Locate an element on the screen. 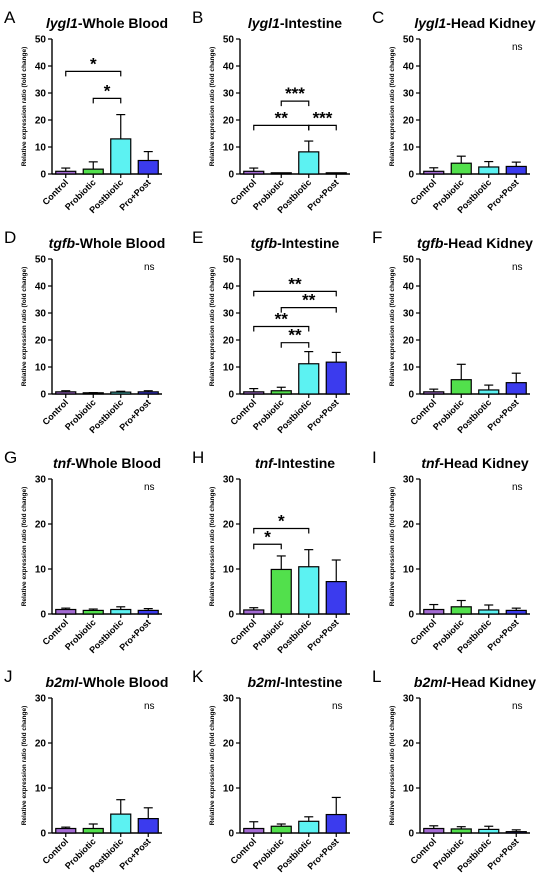  chart-d-ytick-label: 50 is located at coordinates (41, 260).